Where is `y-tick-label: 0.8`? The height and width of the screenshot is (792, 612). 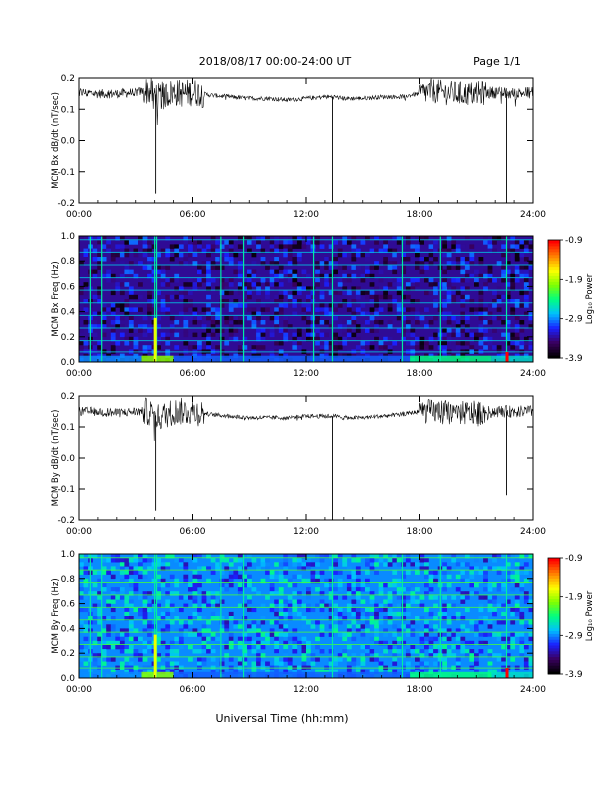 y-tick-label: 0.8 is located at coordinates (68, 580).